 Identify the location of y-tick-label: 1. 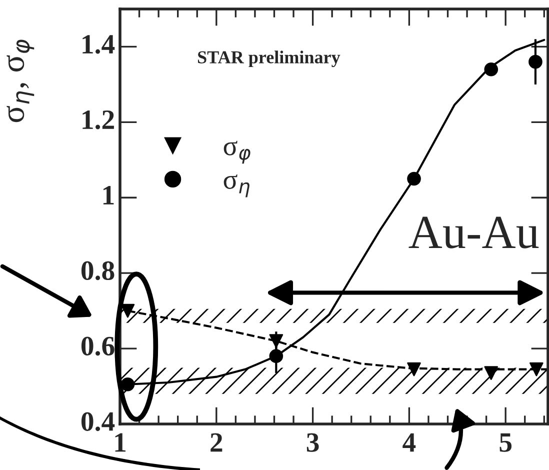
(108, 195).